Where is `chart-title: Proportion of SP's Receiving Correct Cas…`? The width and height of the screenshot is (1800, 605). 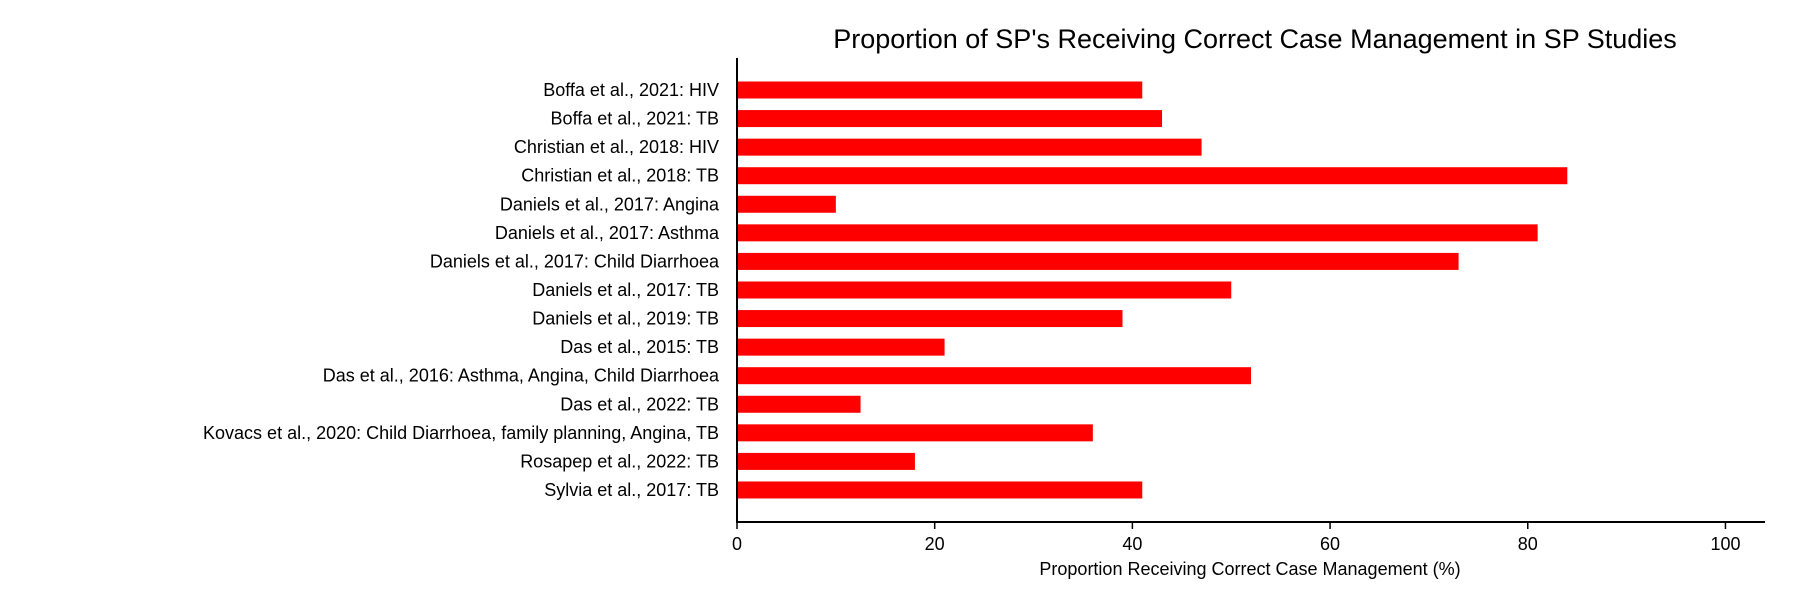
chart-title: Proportion of SP's Receiving Correct Cas… is located at coordinates (1255, 39).